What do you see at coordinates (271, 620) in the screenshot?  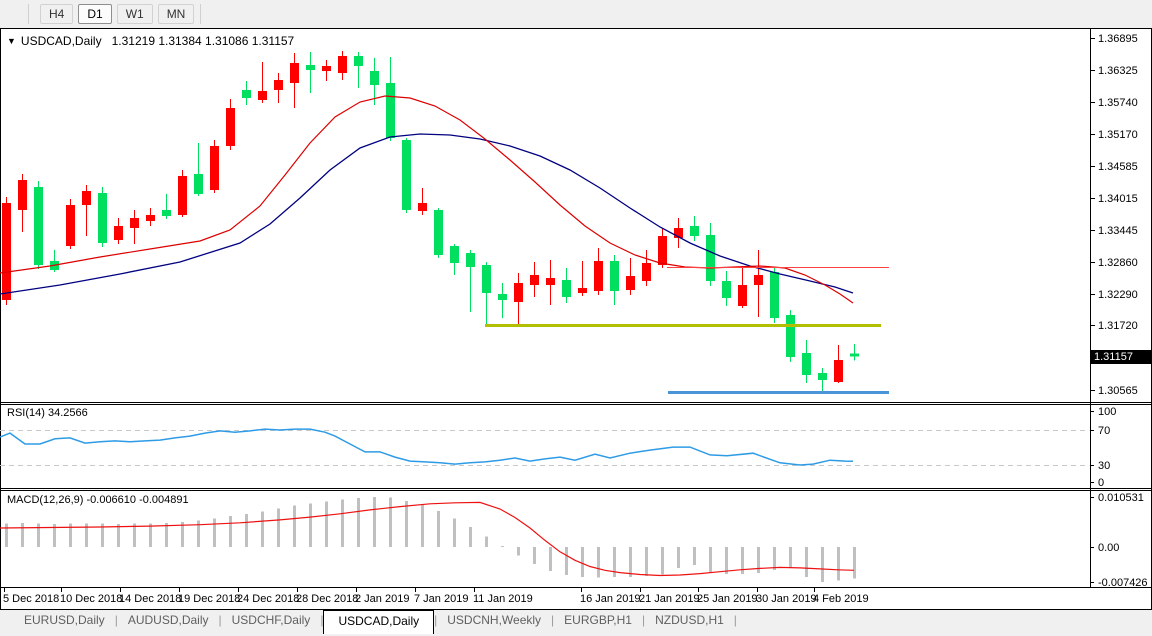 I see `tab-usdchf-daily: USDCHF,Daily` at bounding box center [271, 620].